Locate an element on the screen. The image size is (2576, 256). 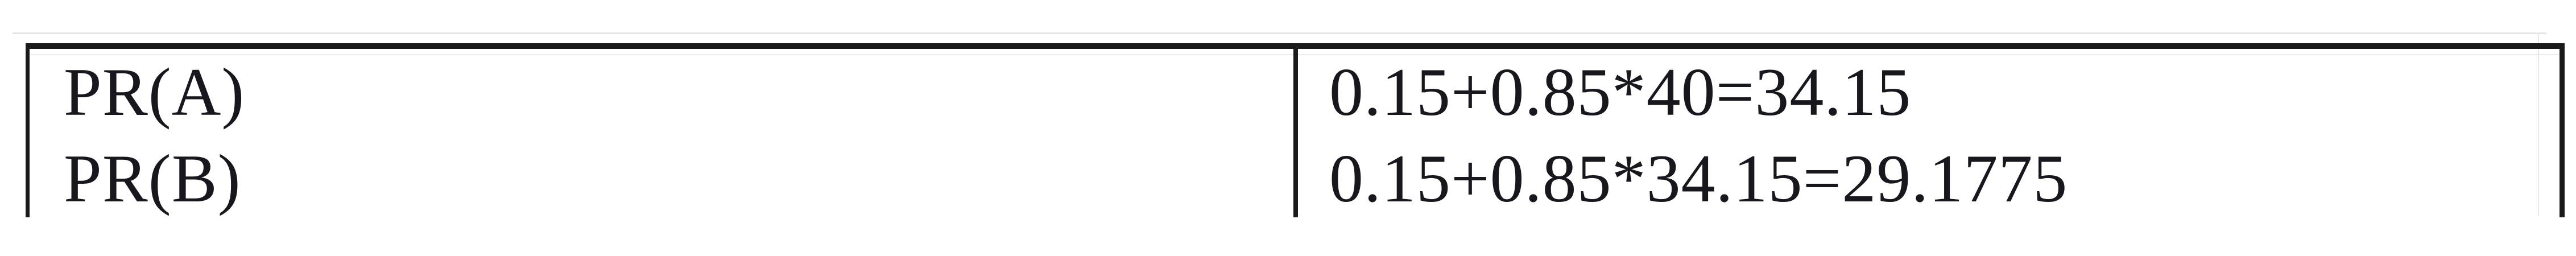
table-cell-formula-row2: 0.15+0.85*34.15=29.1775 is located at coordinates (1699, 178).